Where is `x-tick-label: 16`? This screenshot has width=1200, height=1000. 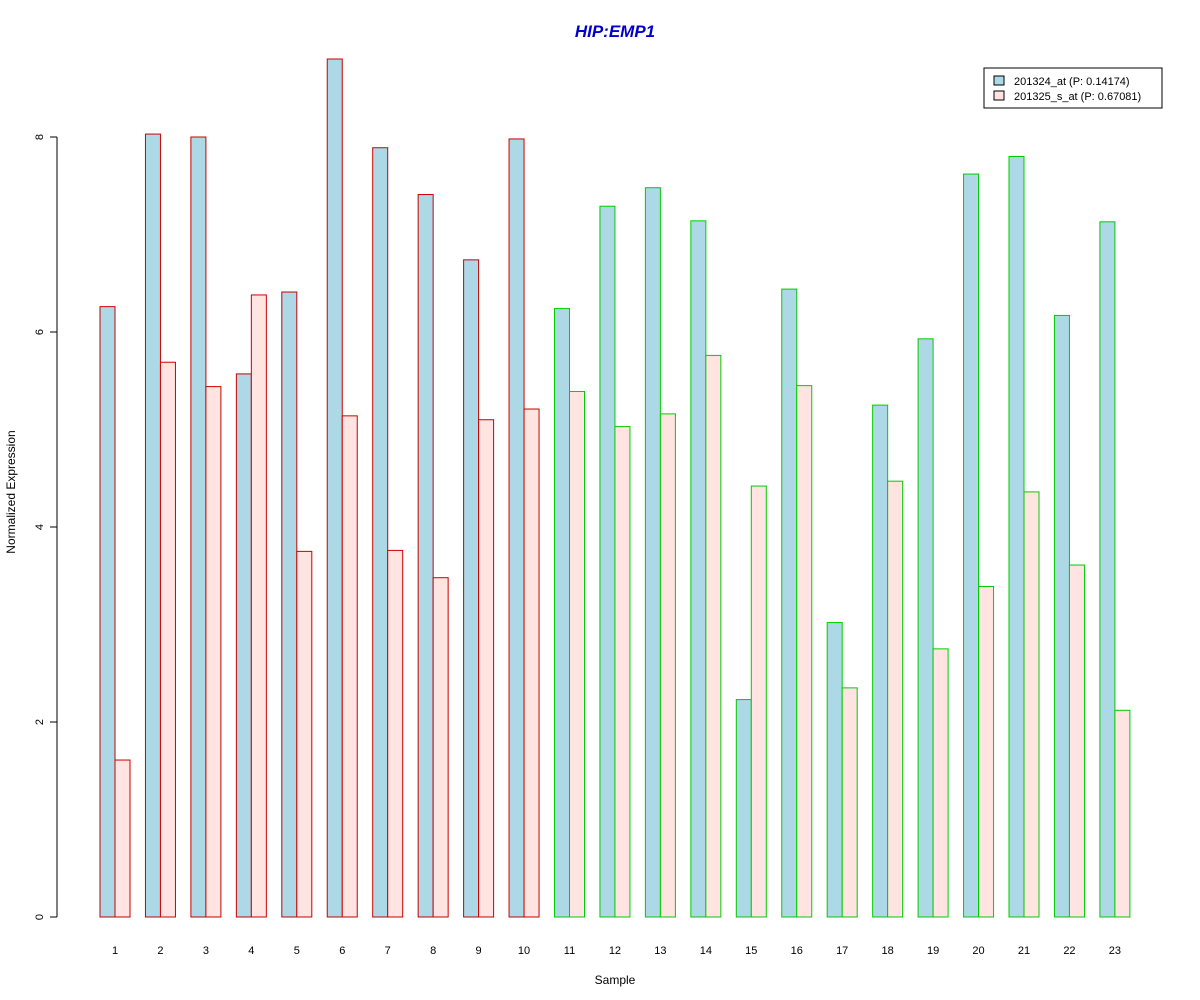 x-tick-label: 16 is located at coordinates (797, 951).